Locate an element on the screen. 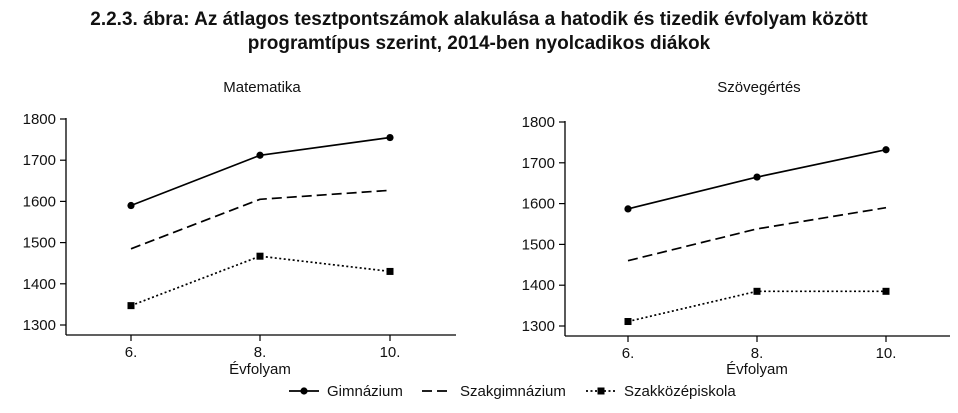 The image size is (958, 413). legend-label: Gimnázium is located at coordinates (365, 391).